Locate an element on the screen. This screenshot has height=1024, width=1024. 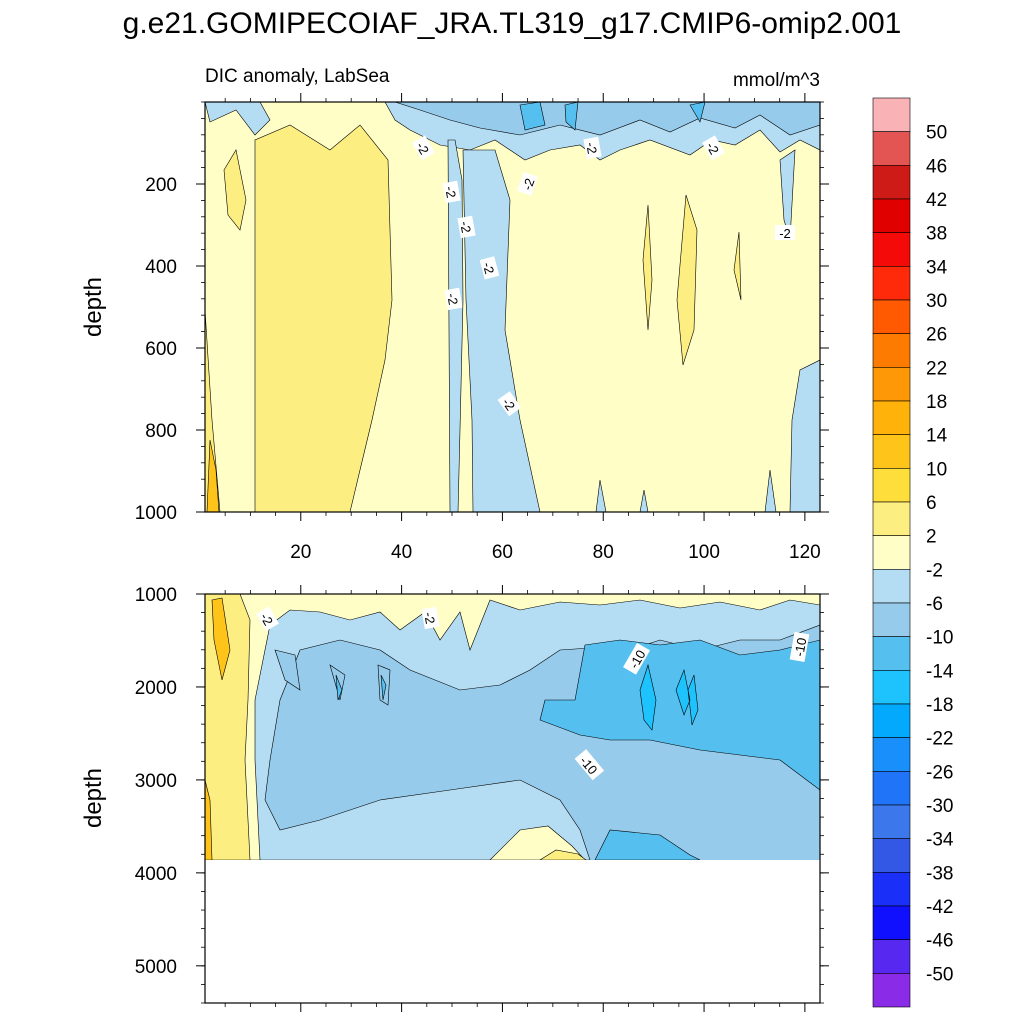
upper-negative-bottom-spots is located at coordinates (622, 495).